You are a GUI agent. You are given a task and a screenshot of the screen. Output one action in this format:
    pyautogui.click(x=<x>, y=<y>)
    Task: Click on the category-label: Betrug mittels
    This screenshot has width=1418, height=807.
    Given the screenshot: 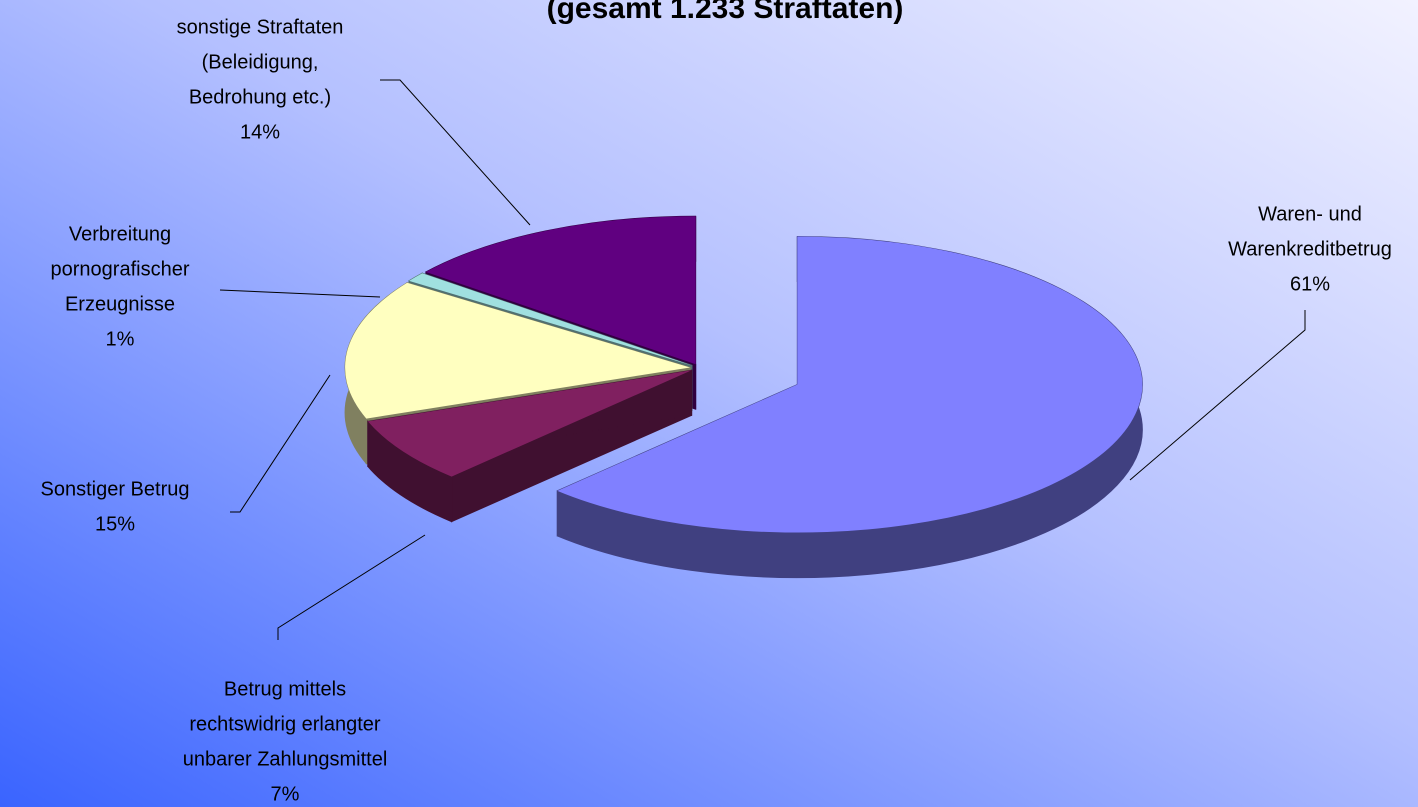 What is the action you would take?
    pyautogui.click(x=285, y=689)
    